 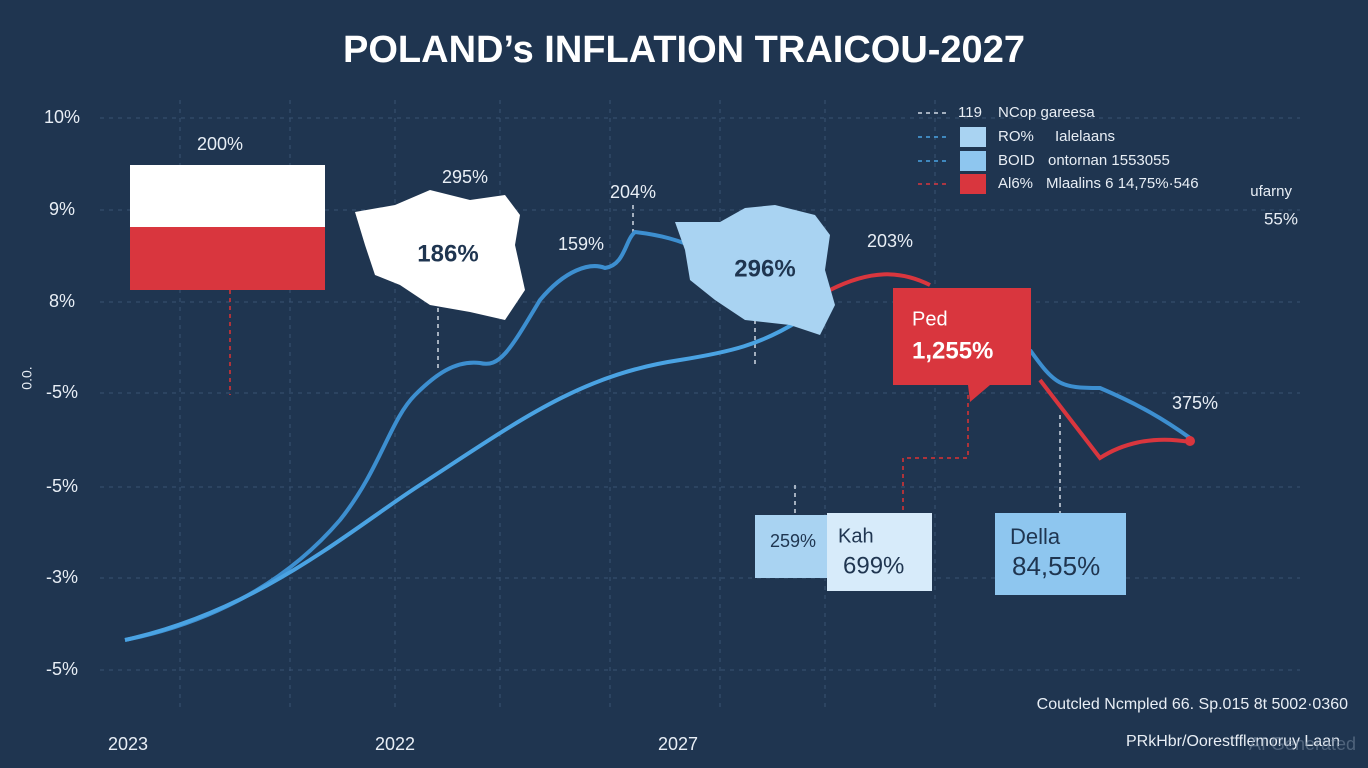 What do you see at coordinates (581, 244) in the screenshot?
I see `callout: 159%` at bounding box center [581, 244].